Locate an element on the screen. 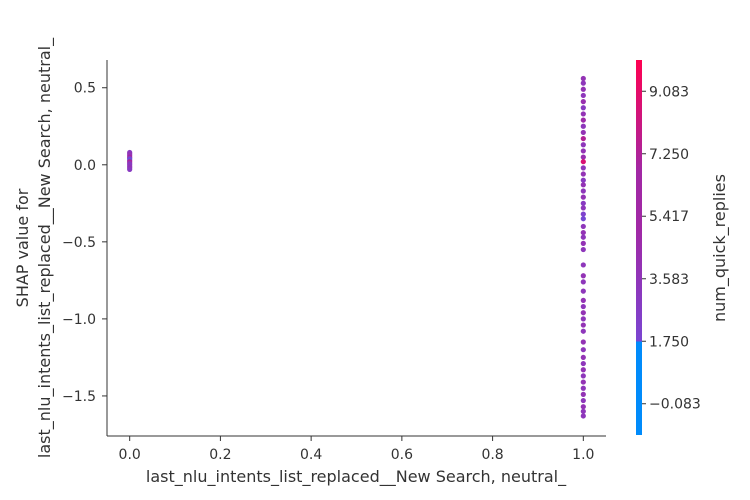 The width and height of the screenshot is (750, 500). colorbar-tick-label: 3.583 is located at coordinates (669, 280).